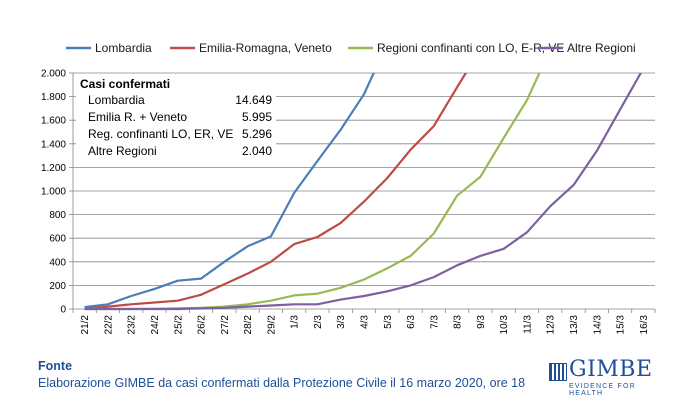 The height and width of the screenshot is (413, 688). What do you see at coordinates (137, 117) in the screenshot?
I see `stats-row-label: Emilia R. + Veneto` at bounding box center [137, 117].